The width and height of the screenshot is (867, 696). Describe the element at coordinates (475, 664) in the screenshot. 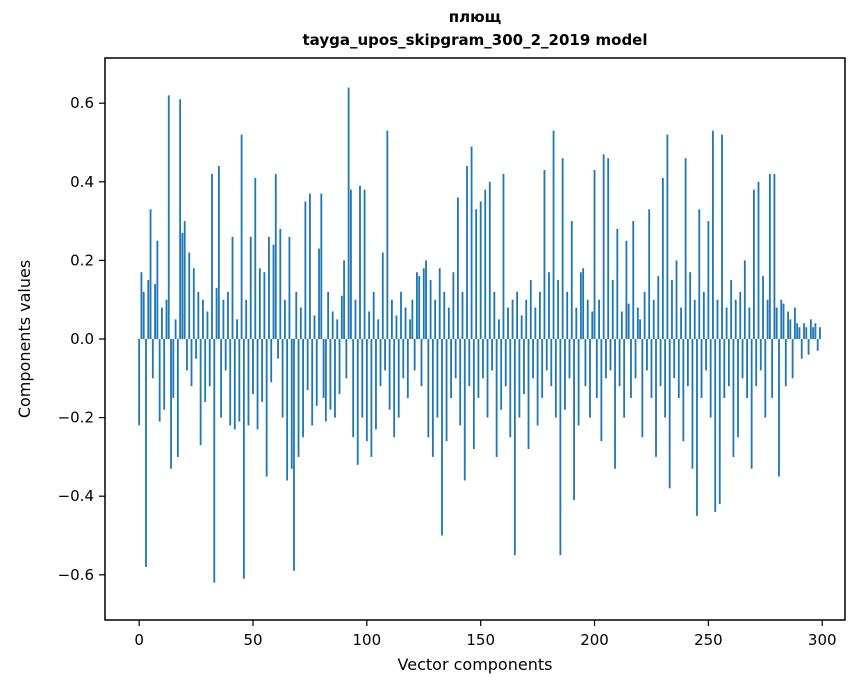

I see `x-axis-label: Vector components` at that location.